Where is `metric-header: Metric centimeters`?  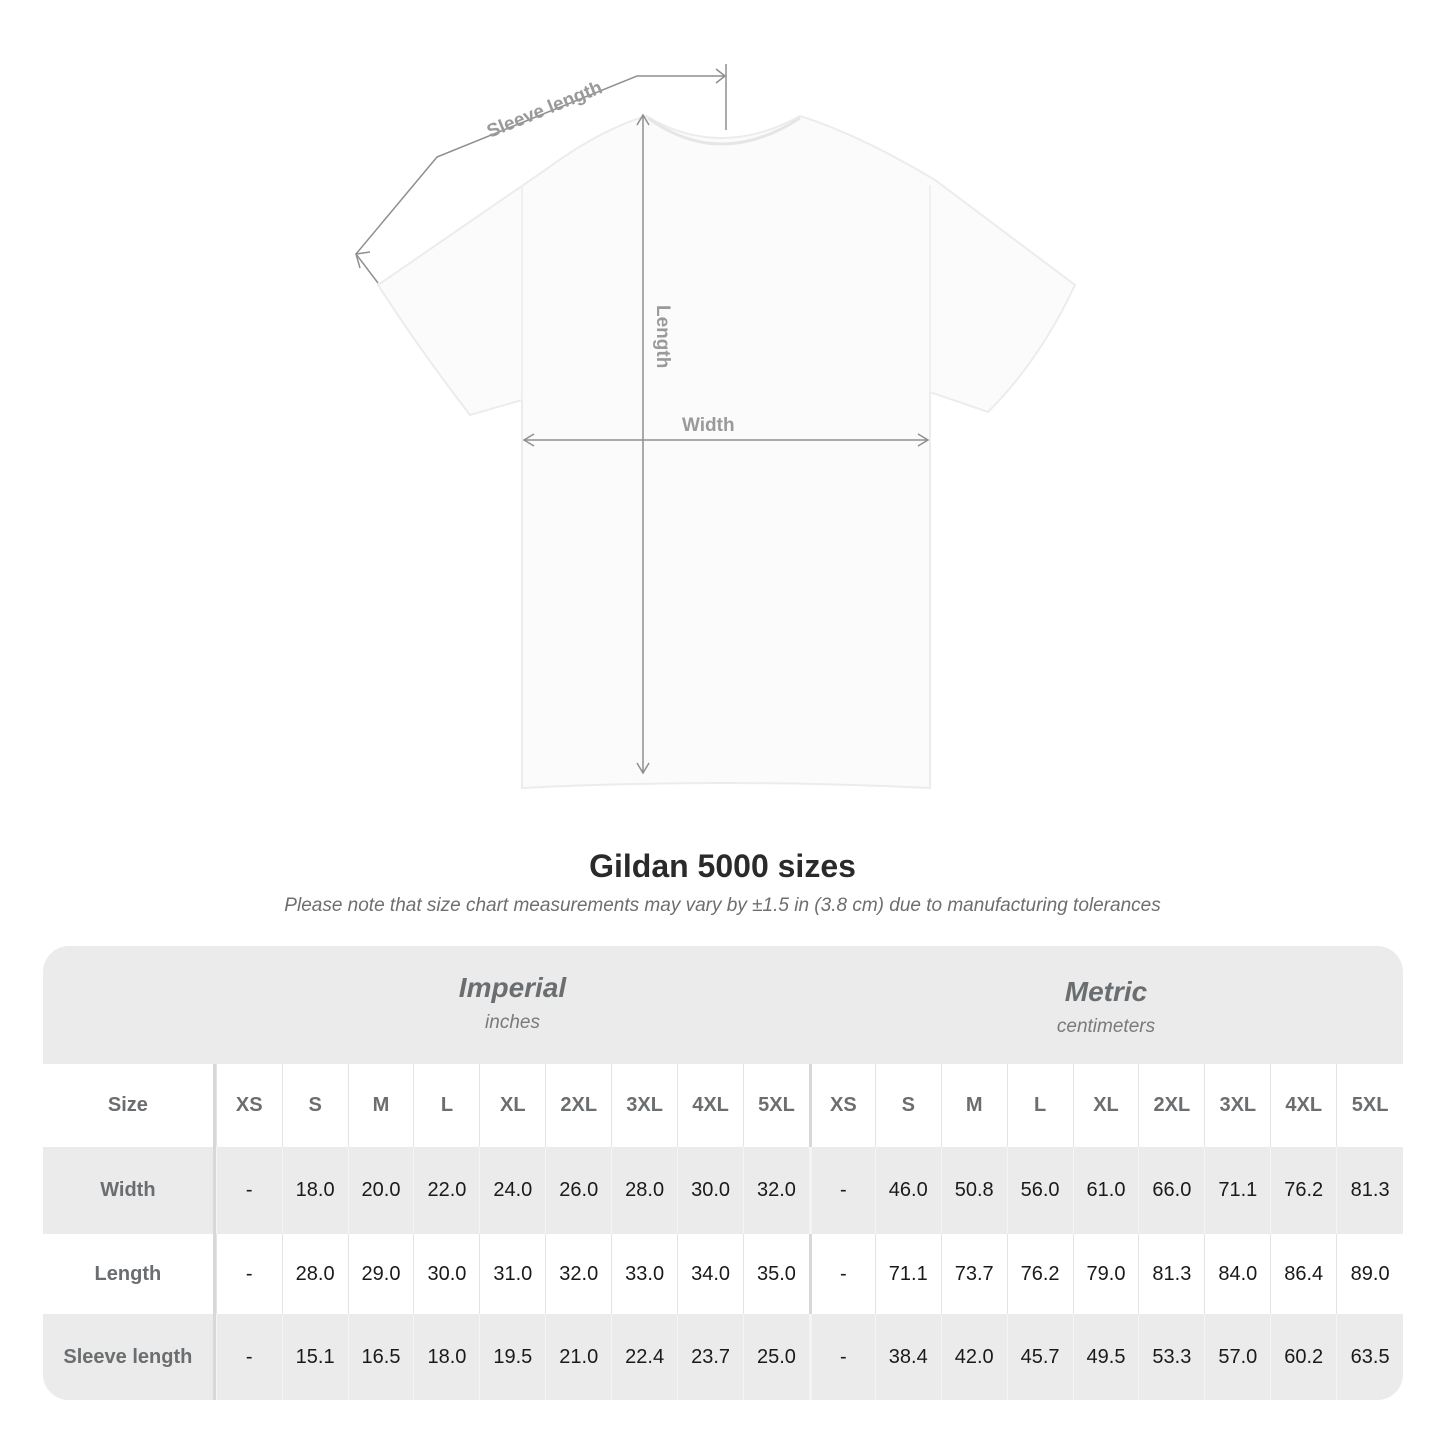
metric-header: Metric centimeters is located at coordinates (1106, 1020).